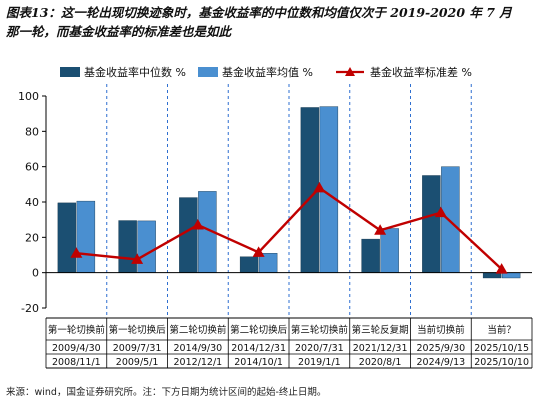 Image resolution: width=550 pixels, height=402 pixels. Describe the element at coordinates (28, 96) in the screenshot. I see `y-tick-label: 100` at that location.